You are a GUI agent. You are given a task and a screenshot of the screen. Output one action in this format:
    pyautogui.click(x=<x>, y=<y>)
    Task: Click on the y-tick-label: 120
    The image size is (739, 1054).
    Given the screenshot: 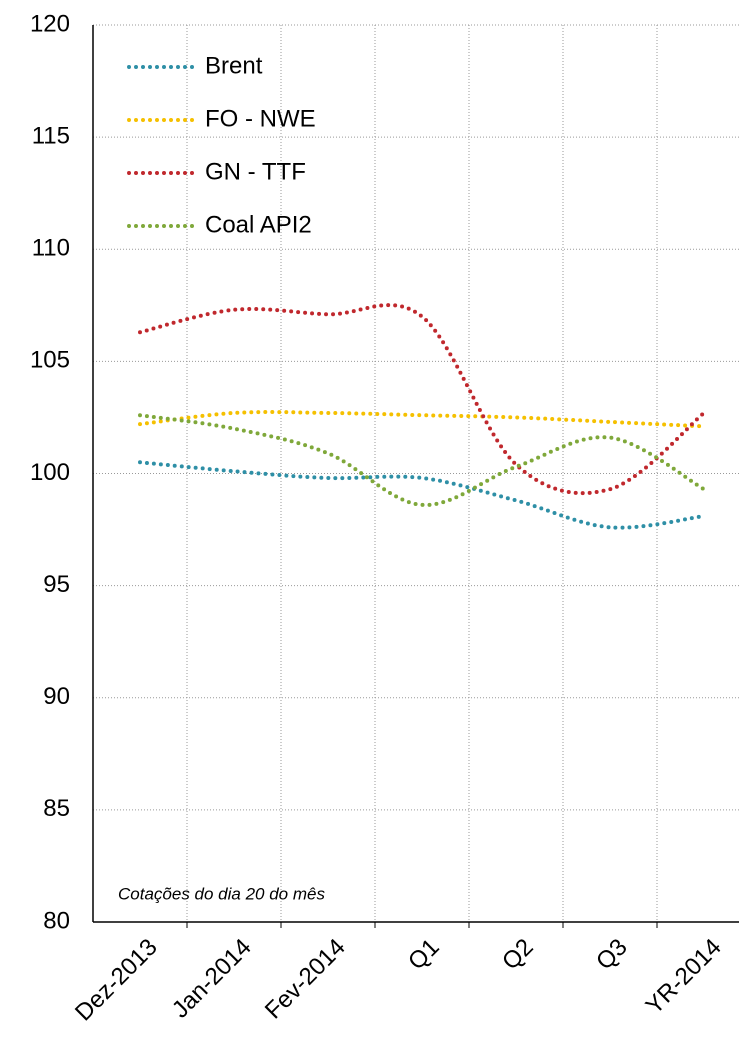 What is the action you would take?
    pyautogui.click(x=50, y=23)
    